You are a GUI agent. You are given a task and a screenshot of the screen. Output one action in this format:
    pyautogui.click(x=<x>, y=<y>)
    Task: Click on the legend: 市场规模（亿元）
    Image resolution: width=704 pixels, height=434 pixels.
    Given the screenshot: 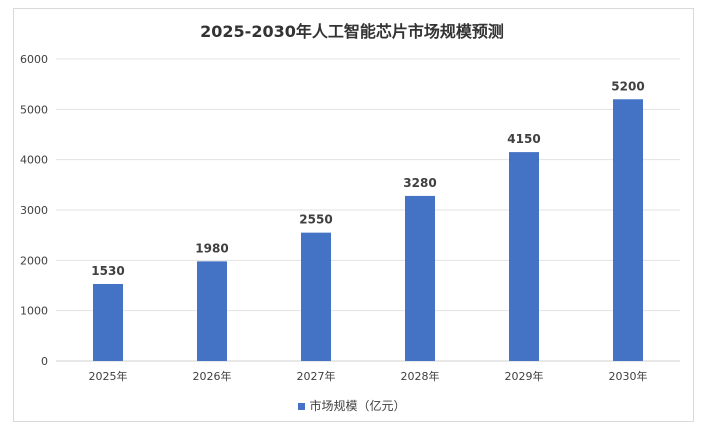 What is the action you would take?
    pyautogui.click(x=352, y=405)
    